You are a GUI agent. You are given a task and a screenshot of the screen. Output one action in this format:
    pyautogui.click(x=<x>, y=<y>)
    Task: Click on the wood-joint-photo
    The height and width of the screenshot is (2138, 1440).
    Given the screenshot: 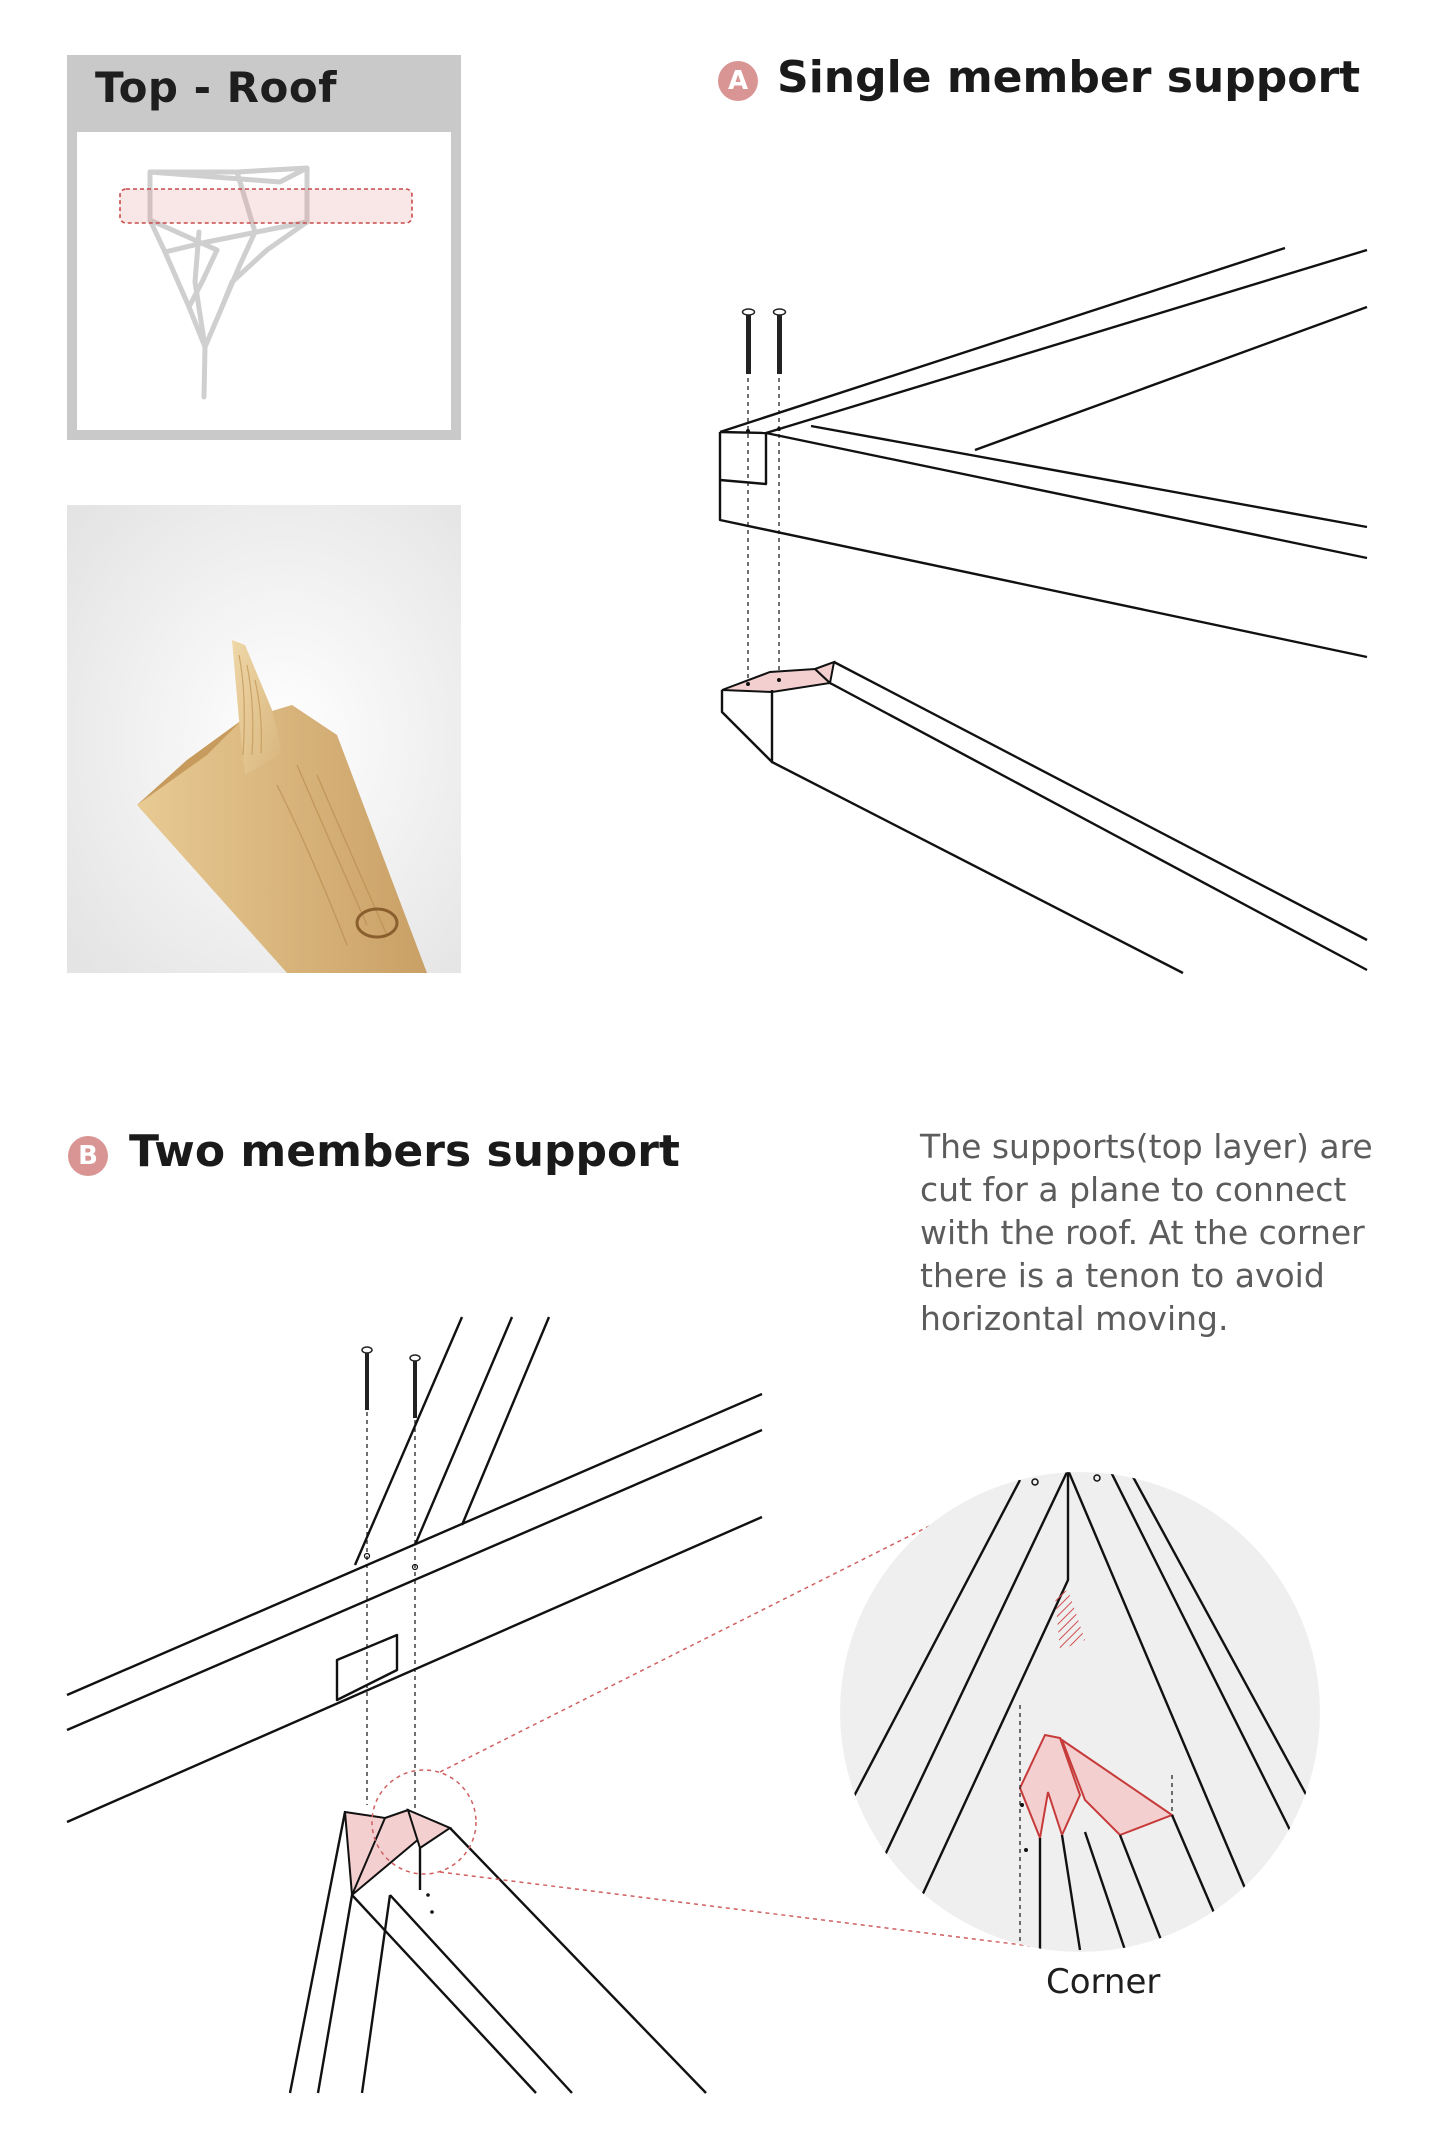 What is the action you would take?
    pyautogui.click(x=264, y=739)
    